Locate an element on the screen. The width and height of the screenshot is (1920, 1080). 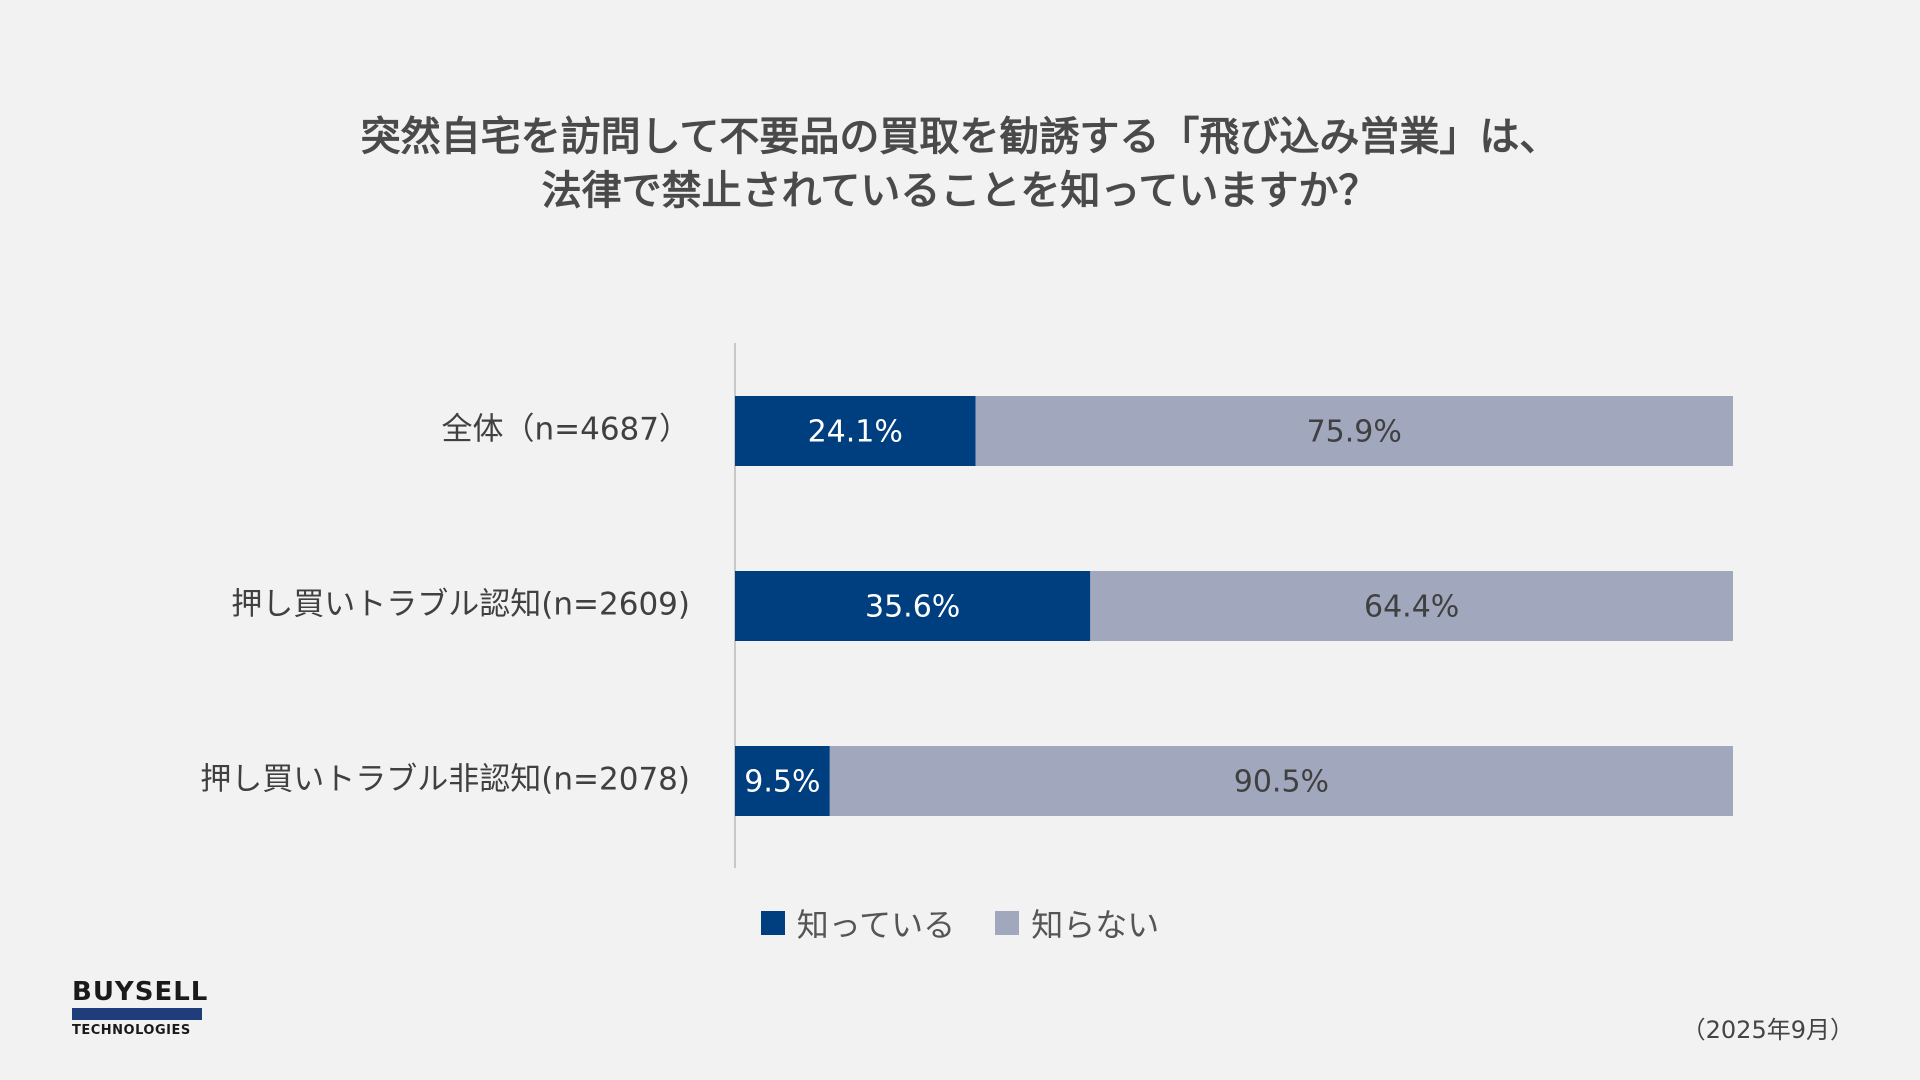
legend-label-known: 知っている is located at coordinates (876, 925).